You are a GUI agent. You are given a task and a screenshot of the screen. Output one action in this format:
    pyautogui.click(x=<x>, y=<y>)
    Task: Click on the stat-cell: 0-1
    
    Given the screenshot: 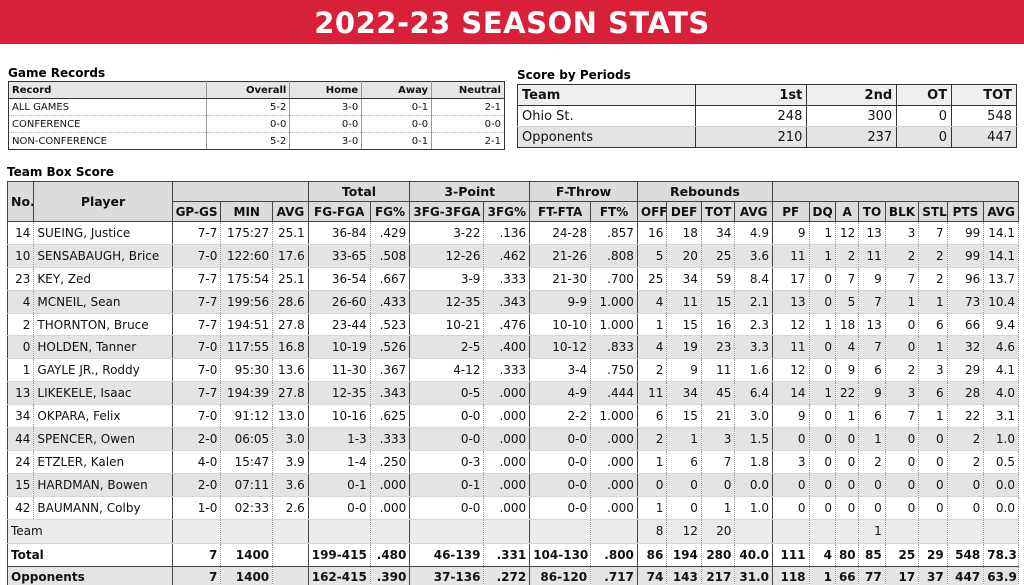 What is the action you would take?
    pyautogui.click(x=447, y=485)
    